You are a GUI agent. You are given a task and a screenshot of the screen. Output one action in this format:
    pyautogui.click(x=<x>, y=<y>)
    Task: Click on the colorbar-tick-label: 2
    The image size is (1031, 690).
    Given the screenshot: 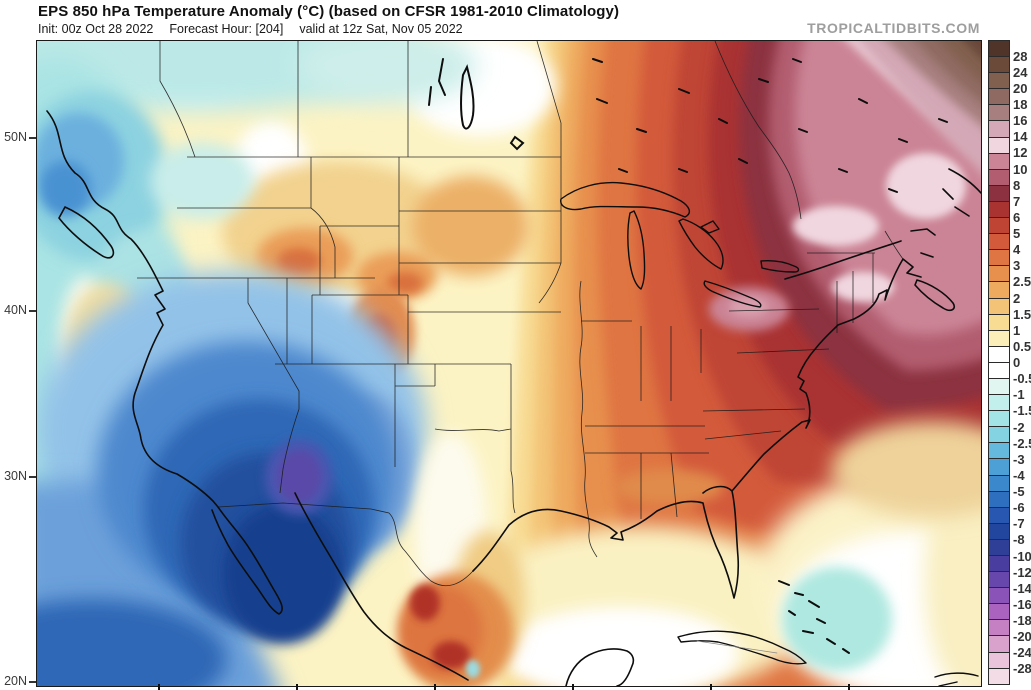 What is the action you would take?
    pyautogui.click(x=1017, y=298)
    